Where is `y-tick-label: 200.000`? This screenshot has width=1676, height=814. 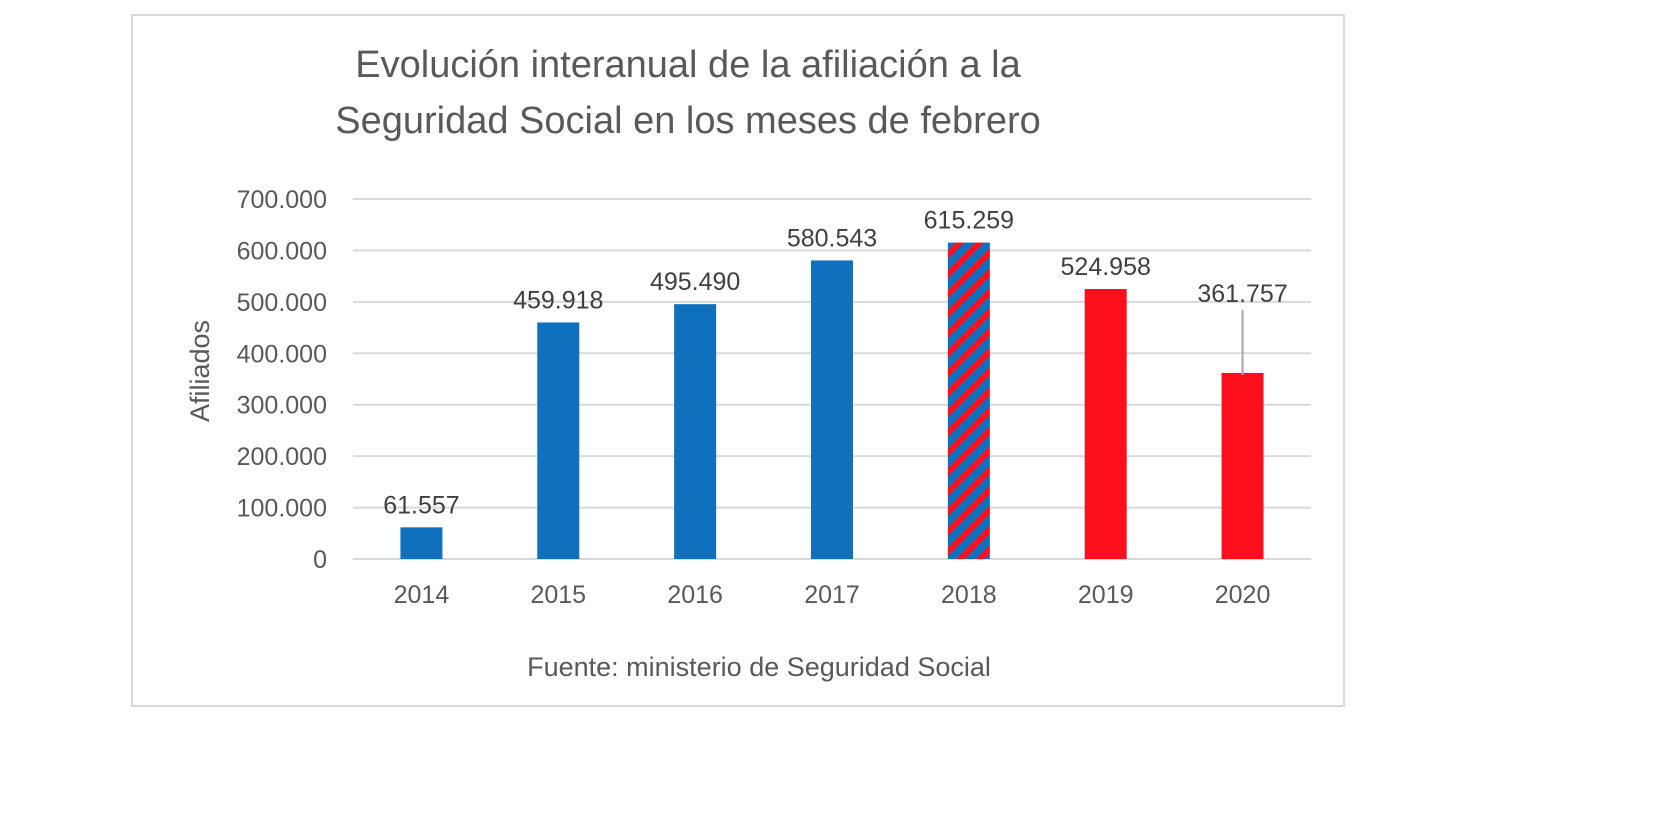
y-tick-label: 200.000 is located at coordinates (282, 457).